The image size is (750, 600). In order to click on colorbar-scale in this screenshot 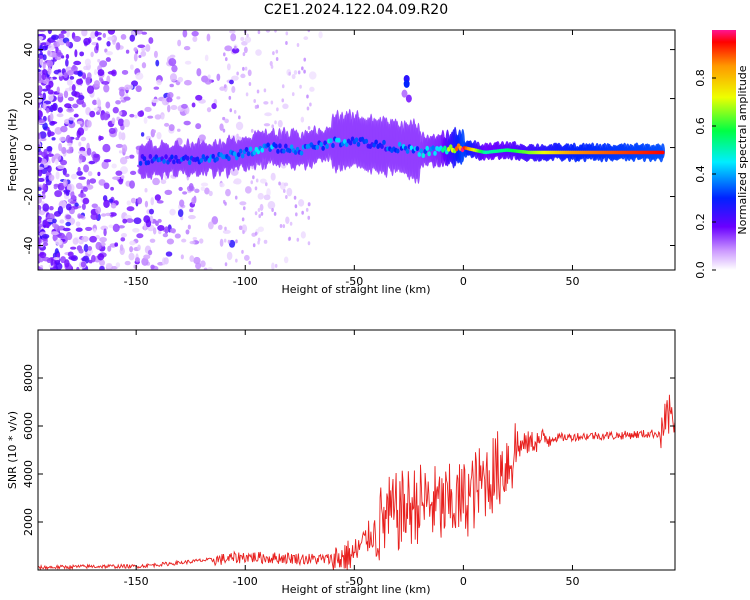, I will do `click(724, 150)`.